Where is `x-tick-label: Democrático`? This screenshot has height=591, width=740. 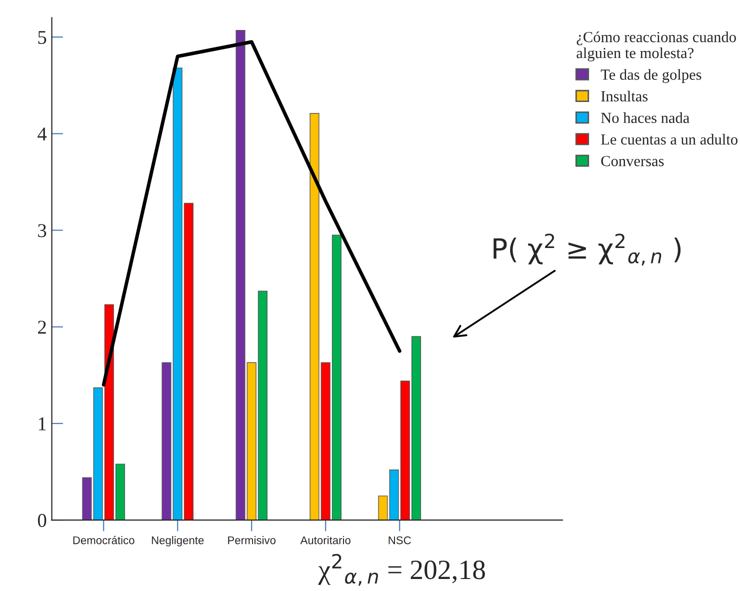 x-tick-label: Democrático is located at coordinates (103, 540).